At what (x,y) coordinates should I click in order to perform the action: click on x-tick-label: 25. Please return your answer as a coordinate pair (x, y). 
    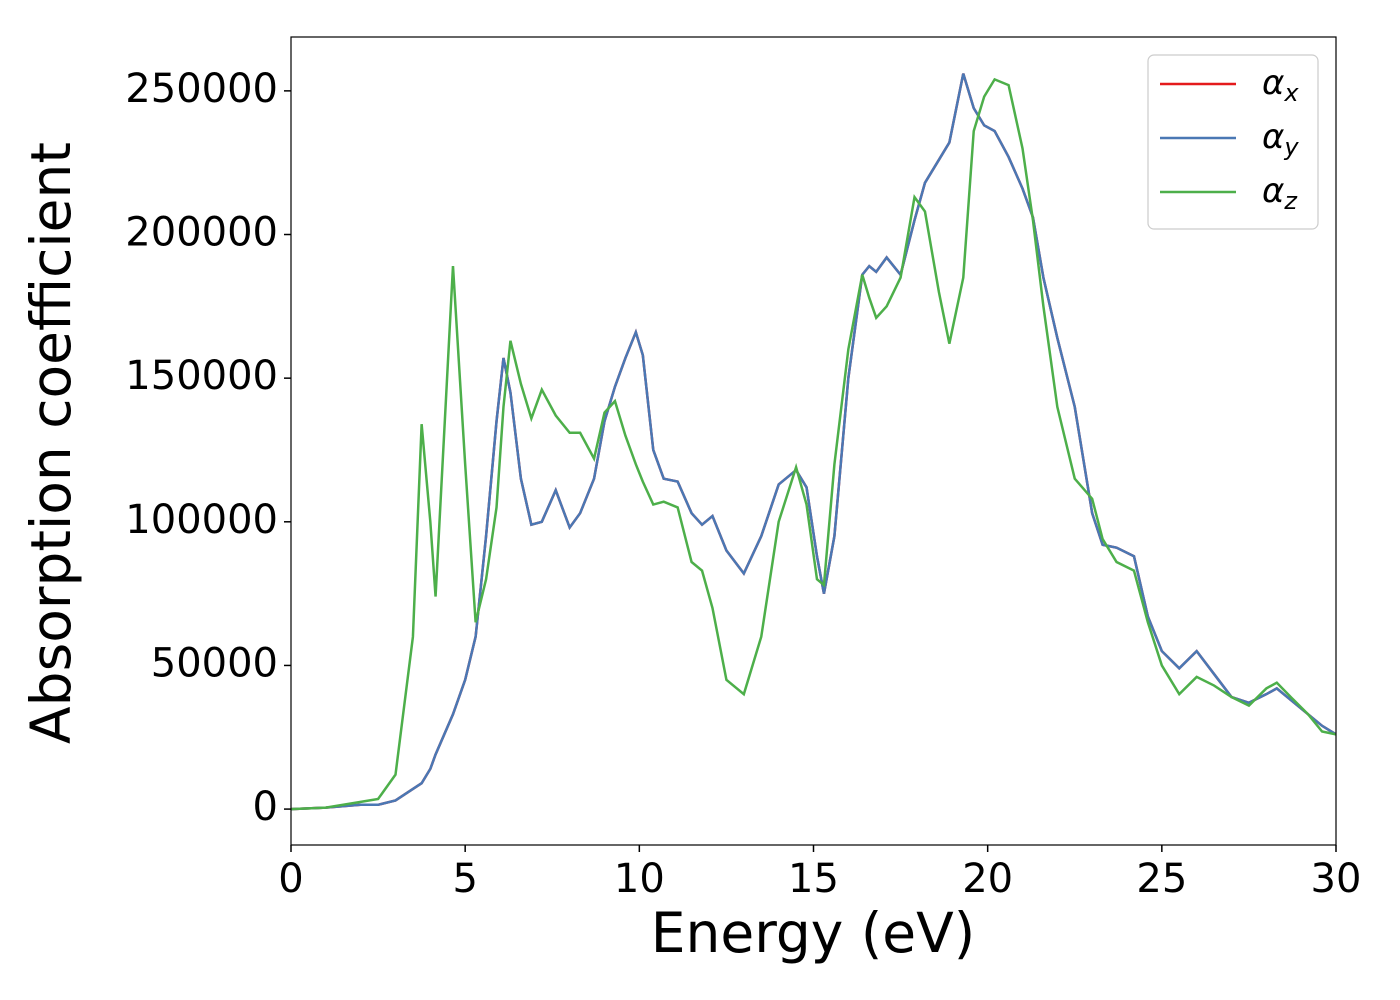
    Looking at the image, I should click on (1161, 879).